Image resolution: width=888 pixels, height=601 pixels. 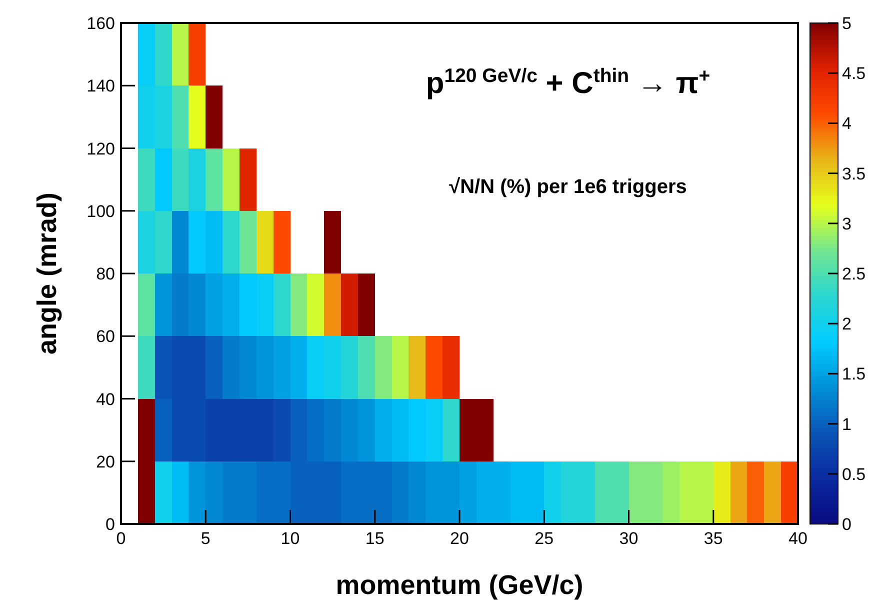 I want to click on color-bar-label: 1, so click(x=847, y=424).